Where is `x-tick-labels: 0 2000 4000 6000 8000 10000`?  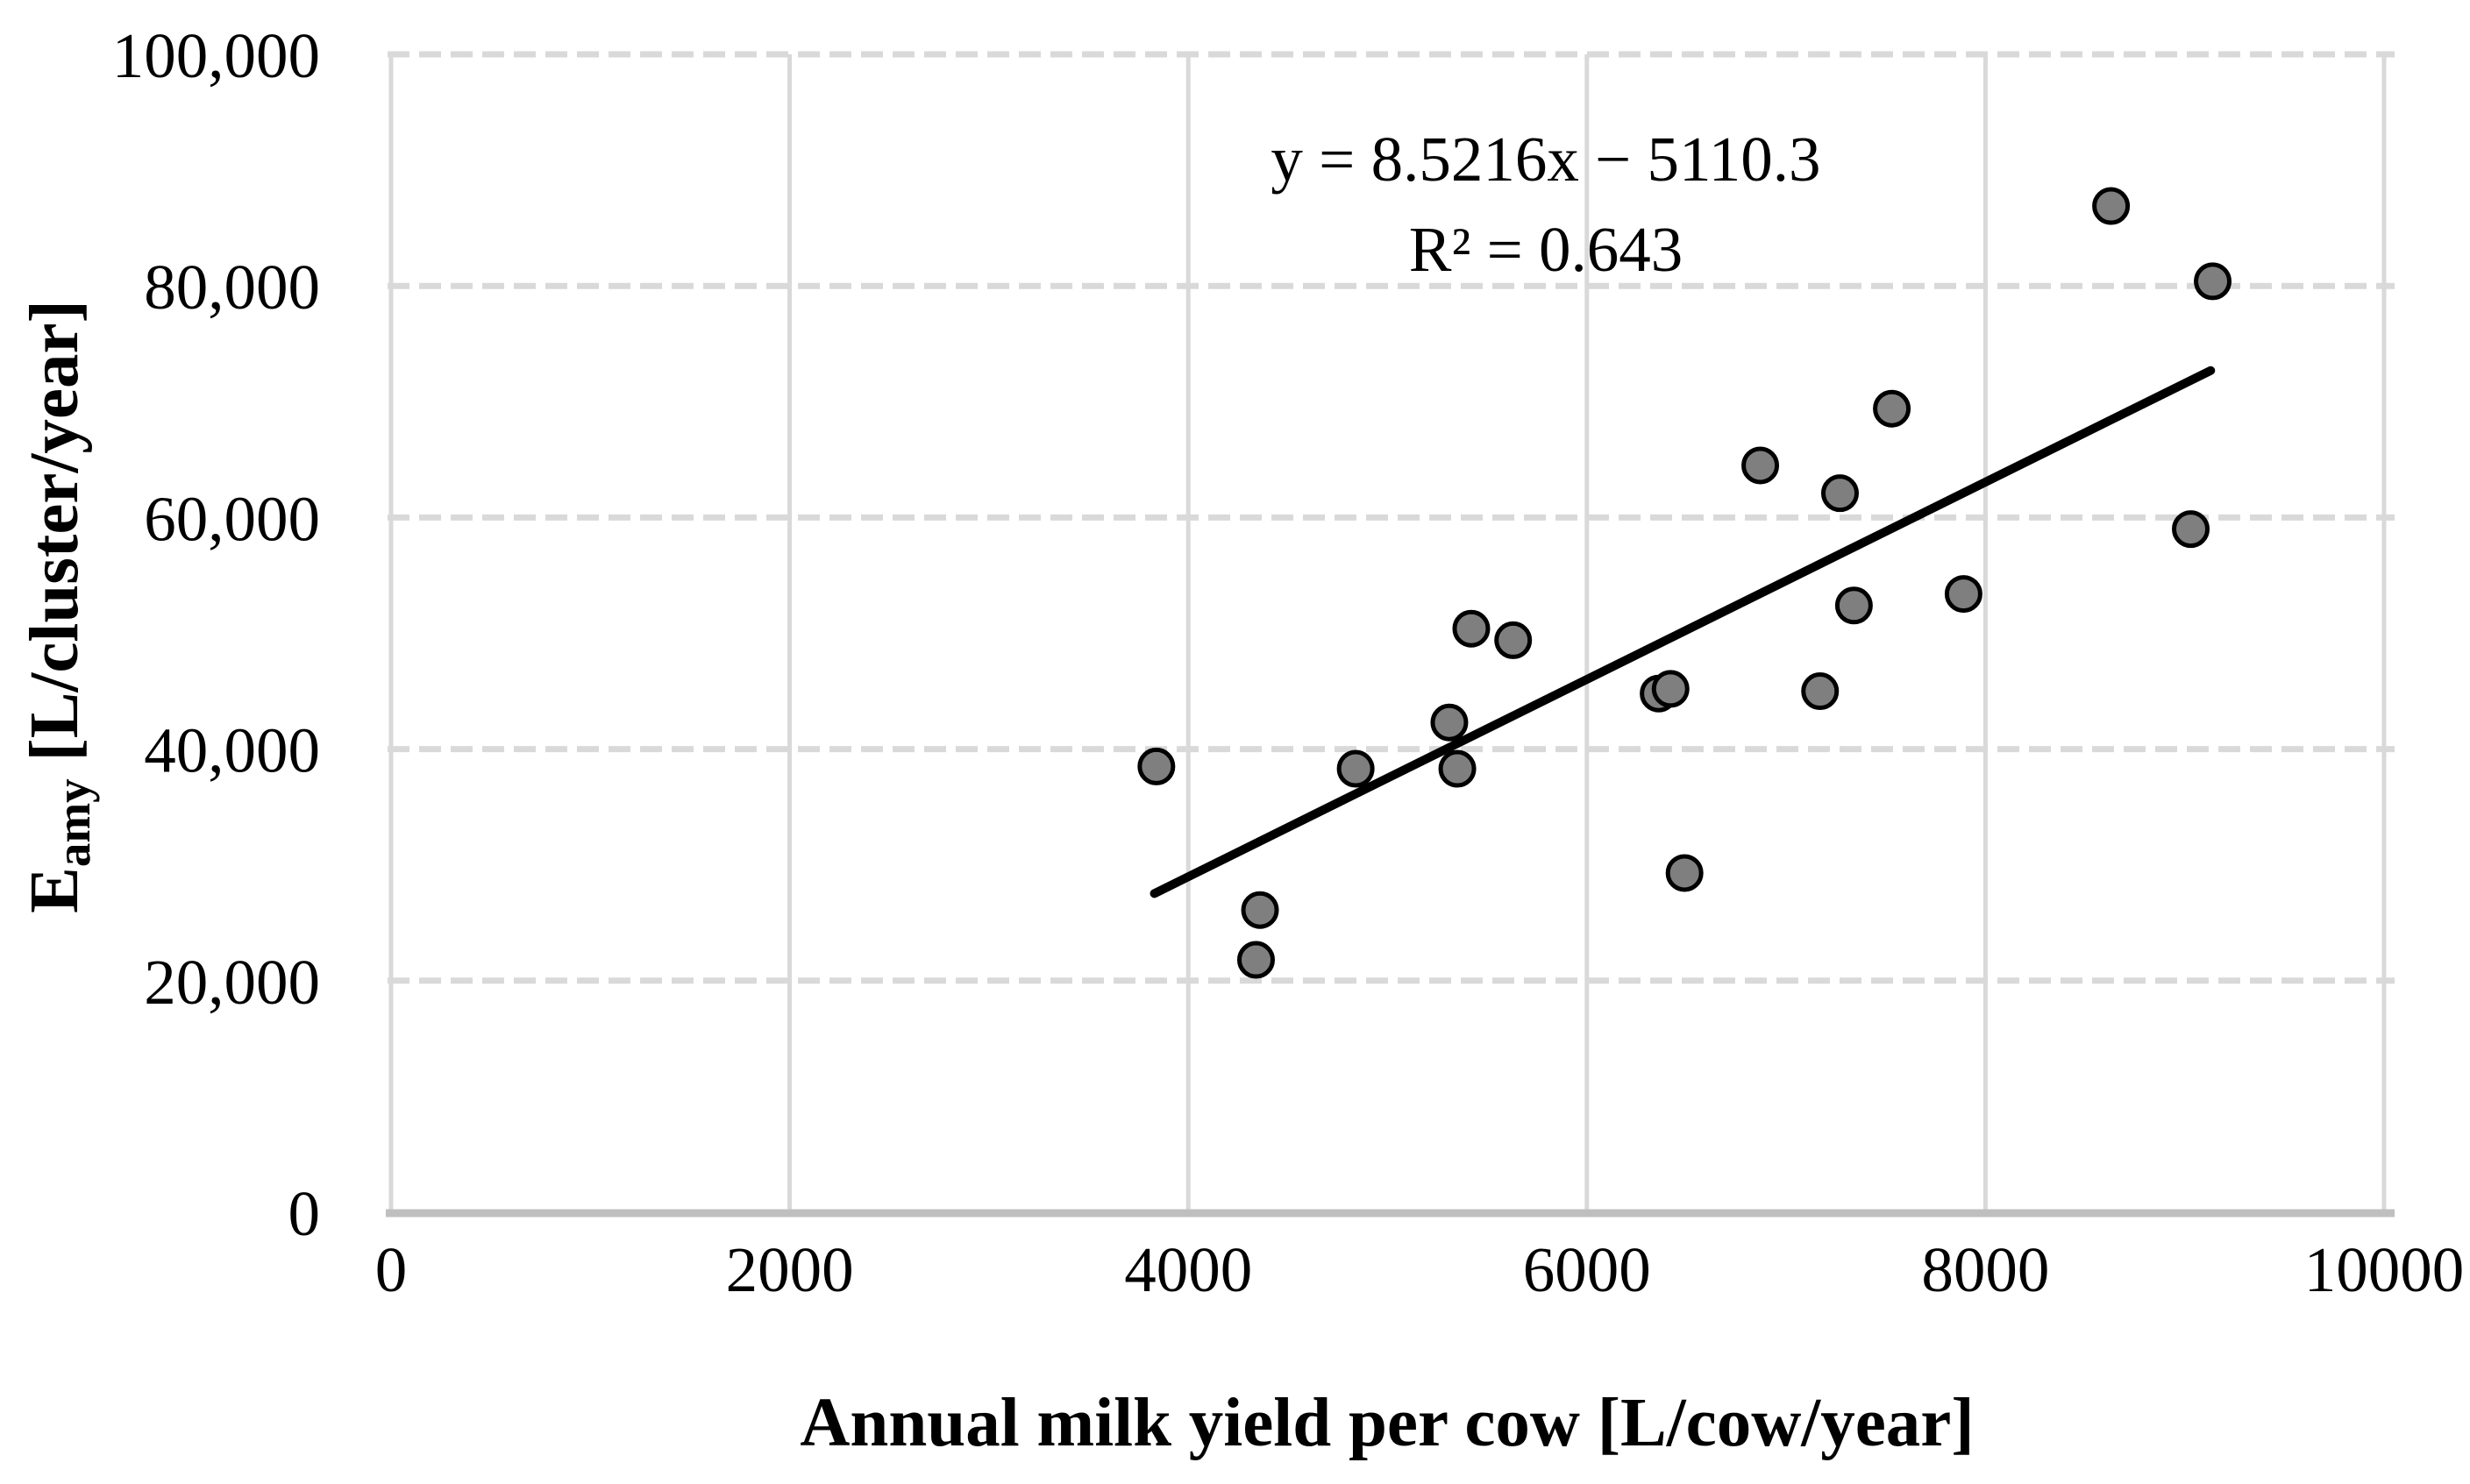 x-tick-labels: 0 2000 4000 6000 8000 10000 is located at coordinates (1420, 1269).